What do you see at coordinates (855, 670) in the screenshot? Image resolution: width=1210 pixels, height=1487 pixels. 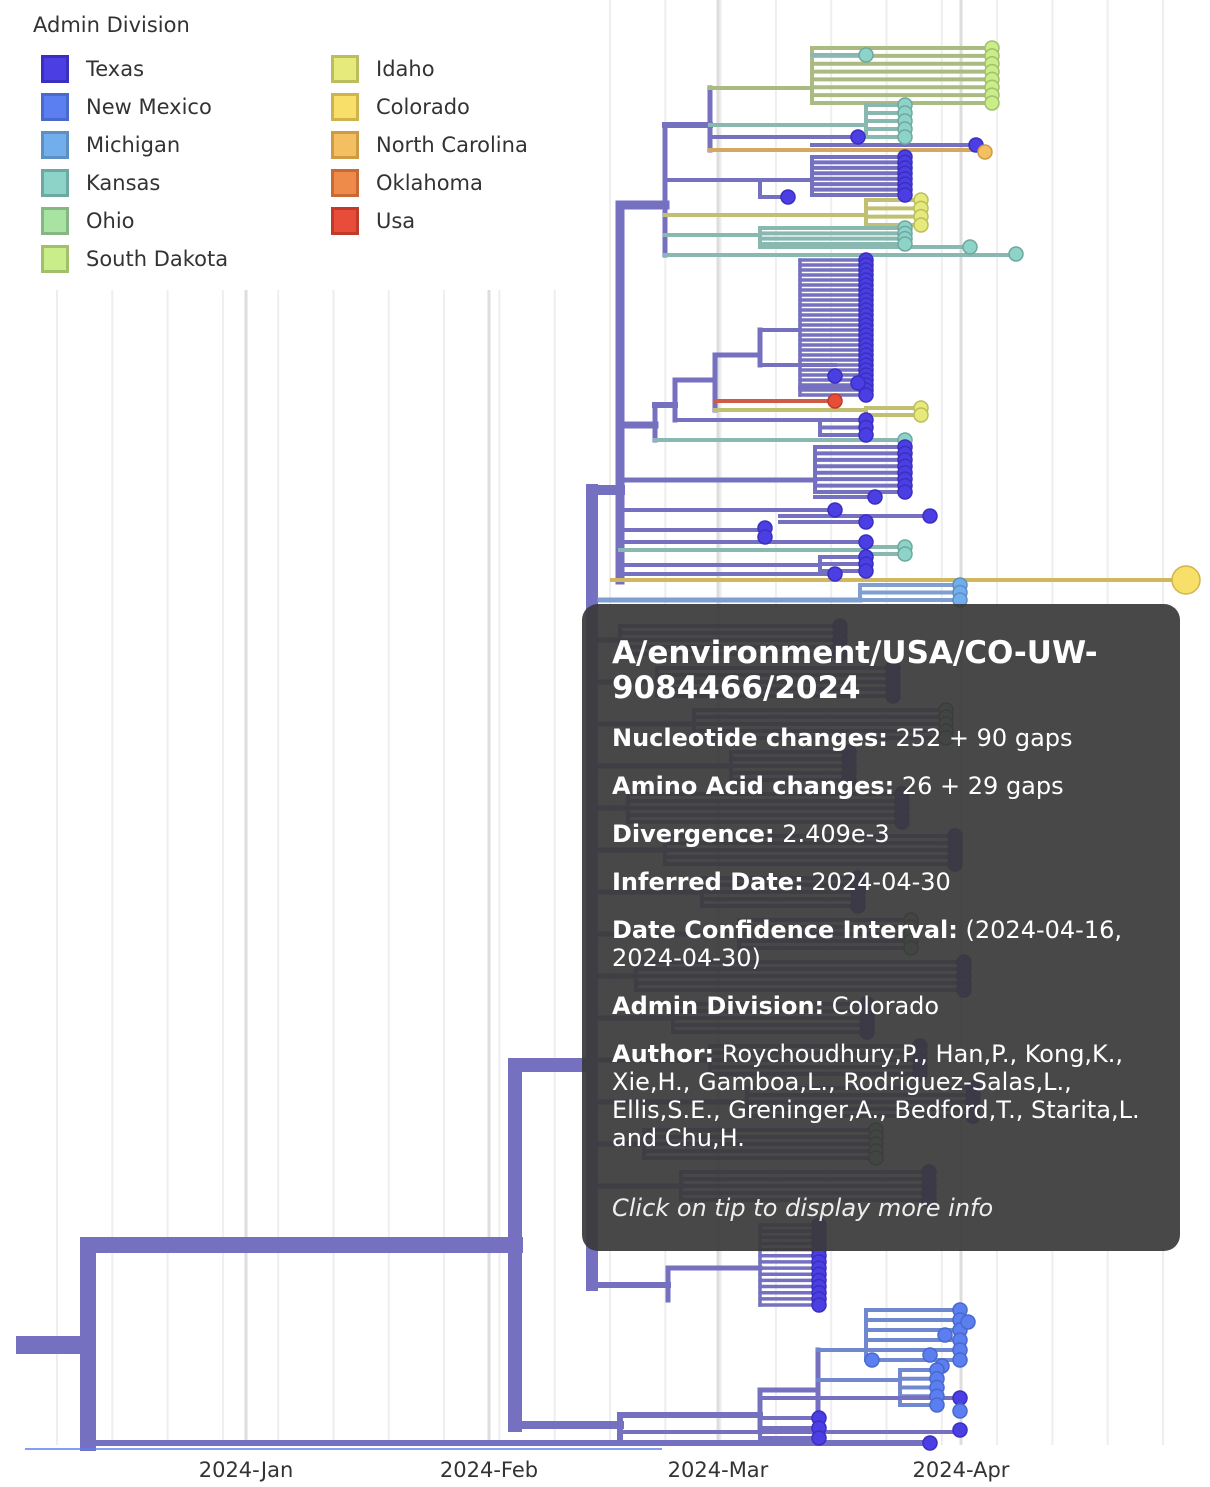 I see `tooltip-title: A/environment/USA/CO-UW-9084466/2024` at bounding box center [855, 670].